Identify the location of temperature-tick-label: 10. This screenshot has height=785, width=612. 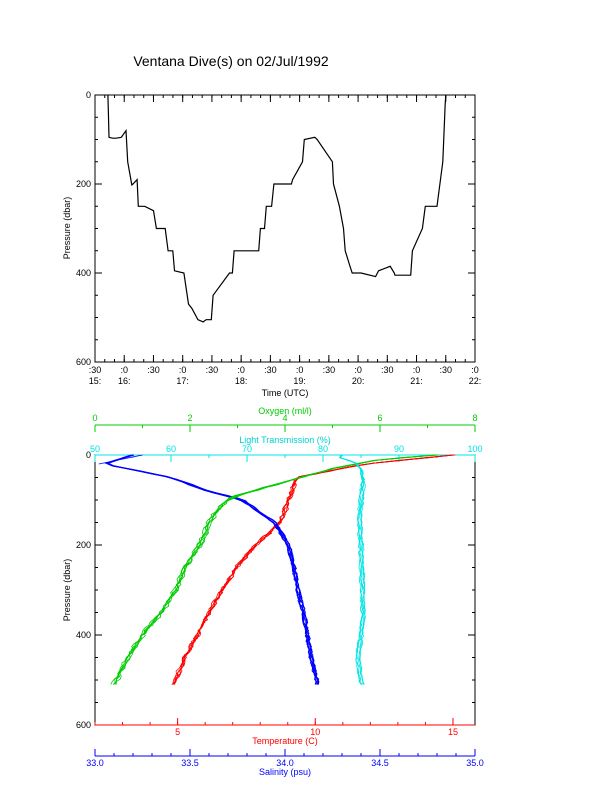
(315, 732).